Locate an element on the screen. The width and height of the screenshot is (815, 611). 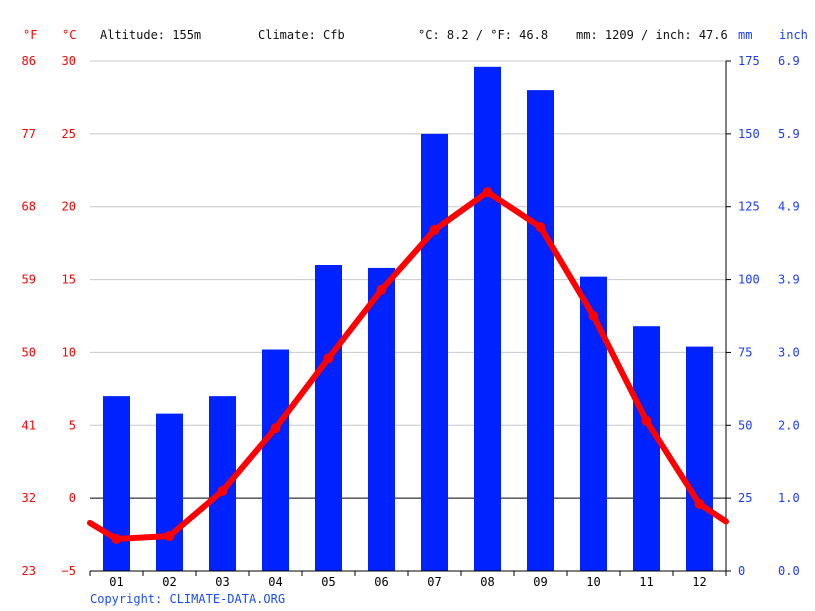
inch-tick-label: 0.0 is located at coordinates (789, 571).